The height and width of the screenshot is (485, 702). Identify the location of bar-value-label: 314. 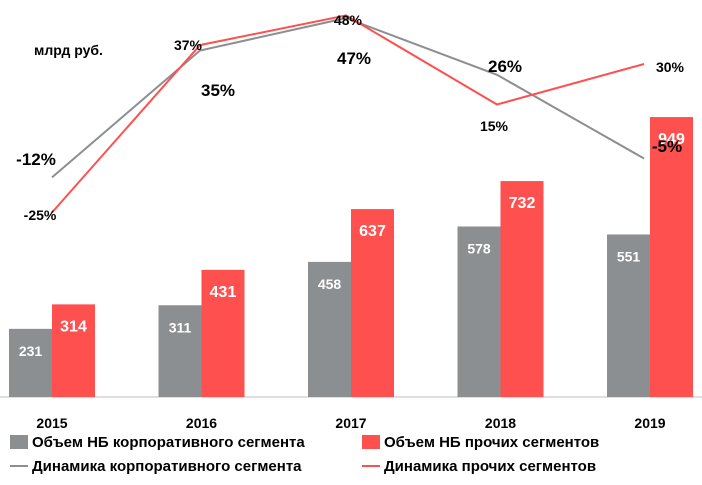
(73, 326).